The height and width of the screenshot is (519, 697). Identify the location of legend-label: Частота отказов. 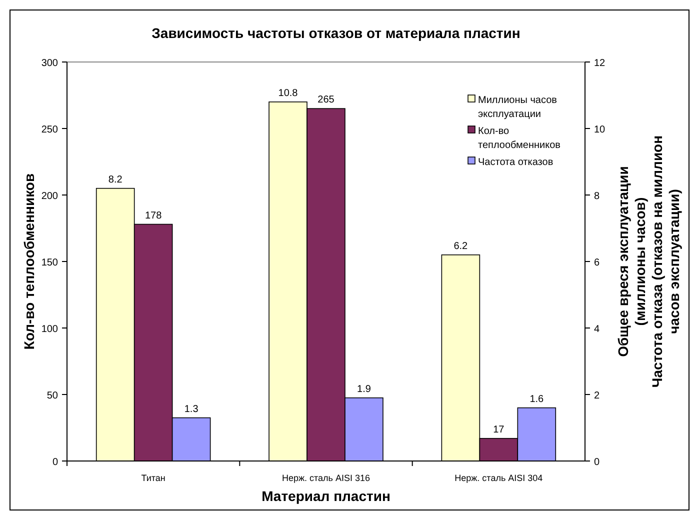
(516, 162).